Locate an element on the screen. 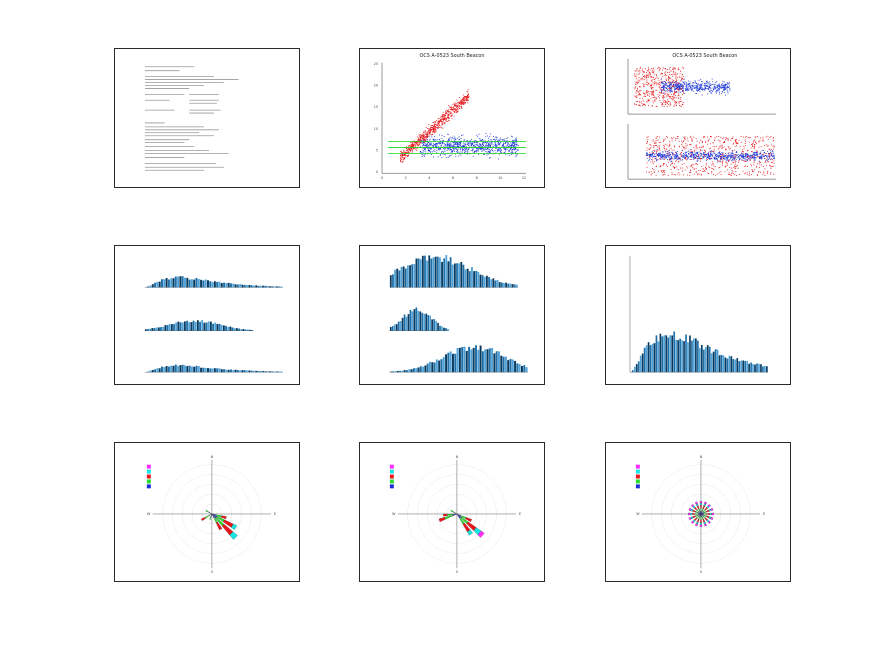  rose-petal is located at coordinates (701, 504).